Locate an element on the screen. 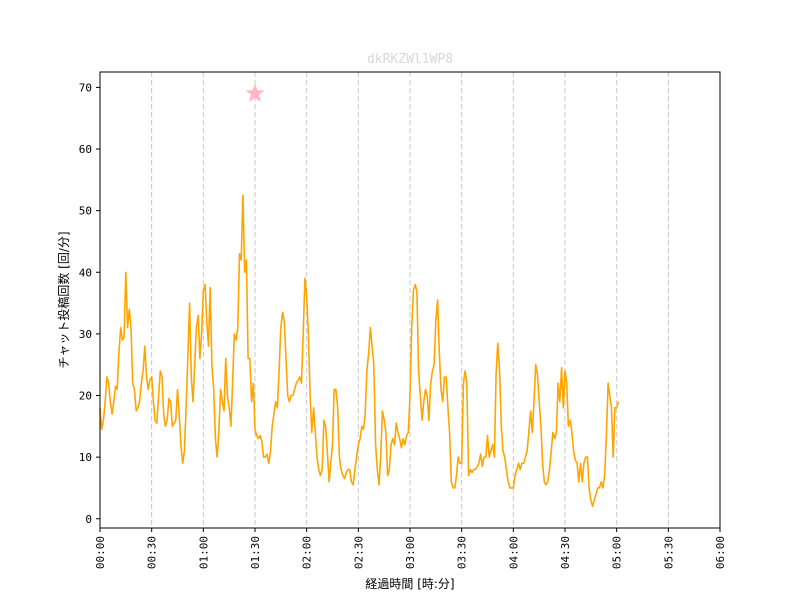 The image size is (800, 600). y-axis-label: チャット投稿回数 [回/分] is located at coordinates (63, 299).